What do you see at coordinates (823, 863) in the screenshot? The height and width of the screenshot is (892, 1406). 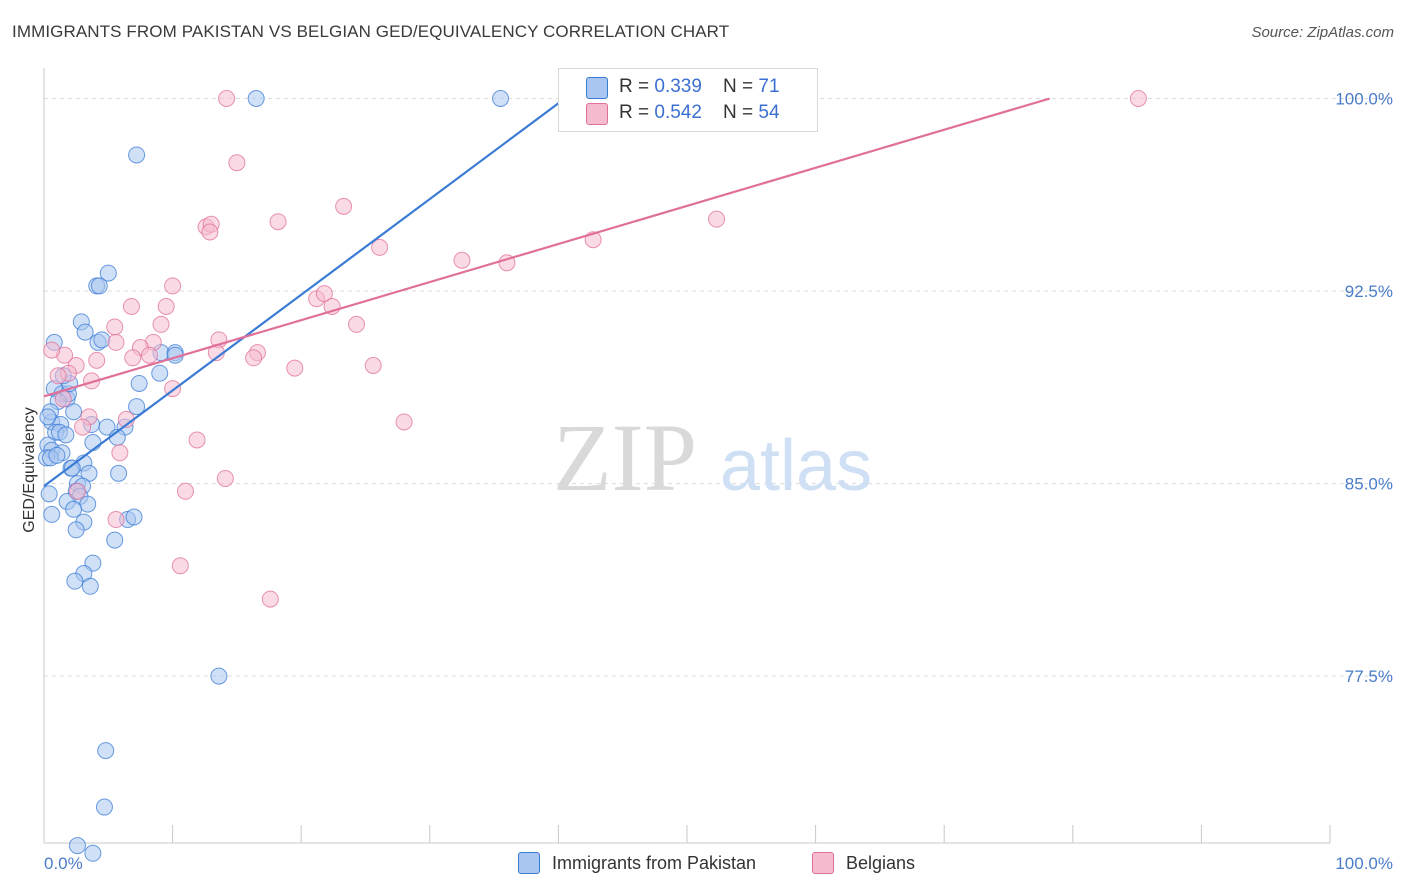 I see `series-swatch-belgians` at bounding box center [823, 863].